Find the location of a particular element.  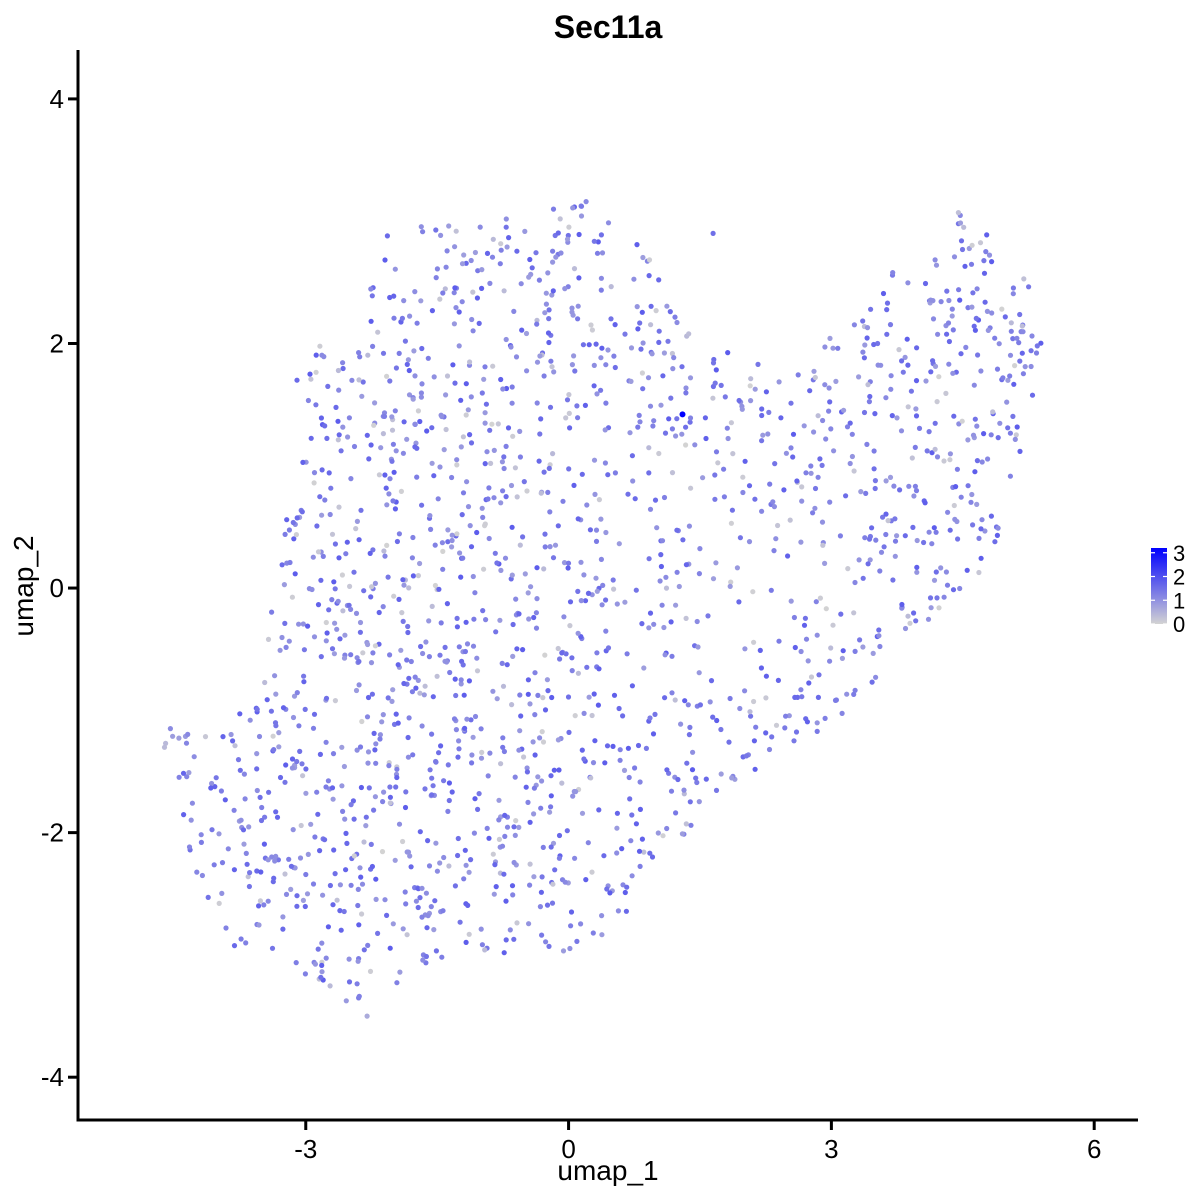

x-tick-label: 6 is located at coordinates (1094, 1149).